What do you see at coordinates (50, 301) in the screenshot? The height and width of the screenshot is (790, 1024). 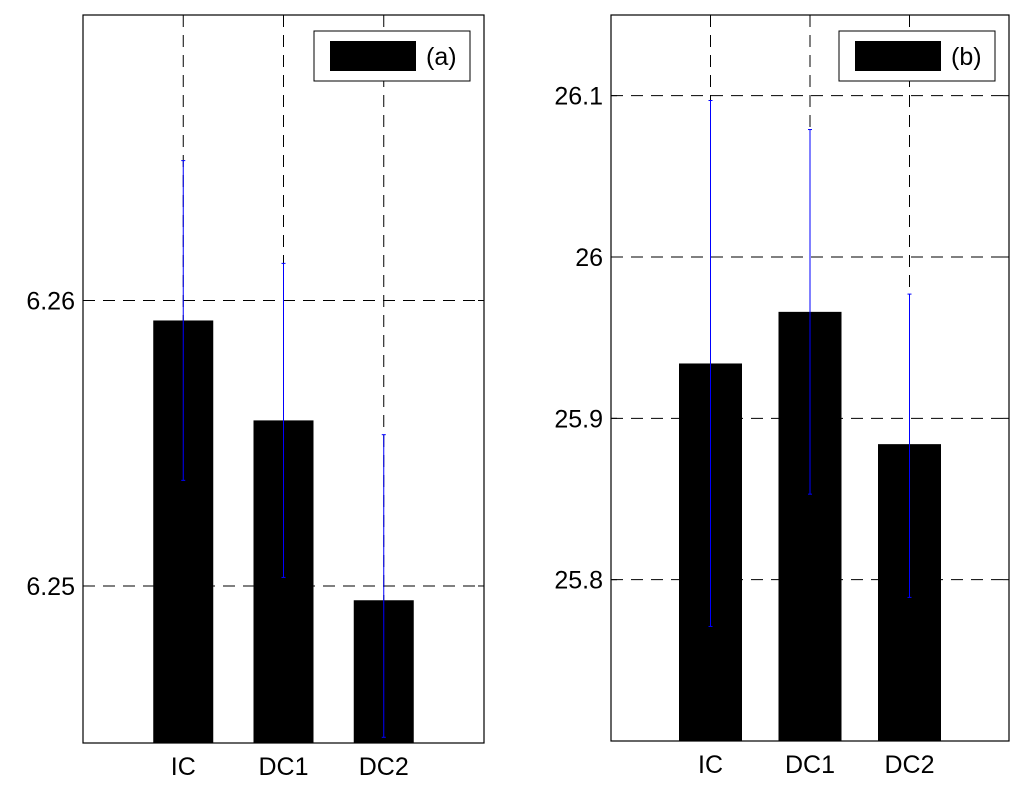 I see `y-tick-label: 6.26` at bounding box center [50, 301].